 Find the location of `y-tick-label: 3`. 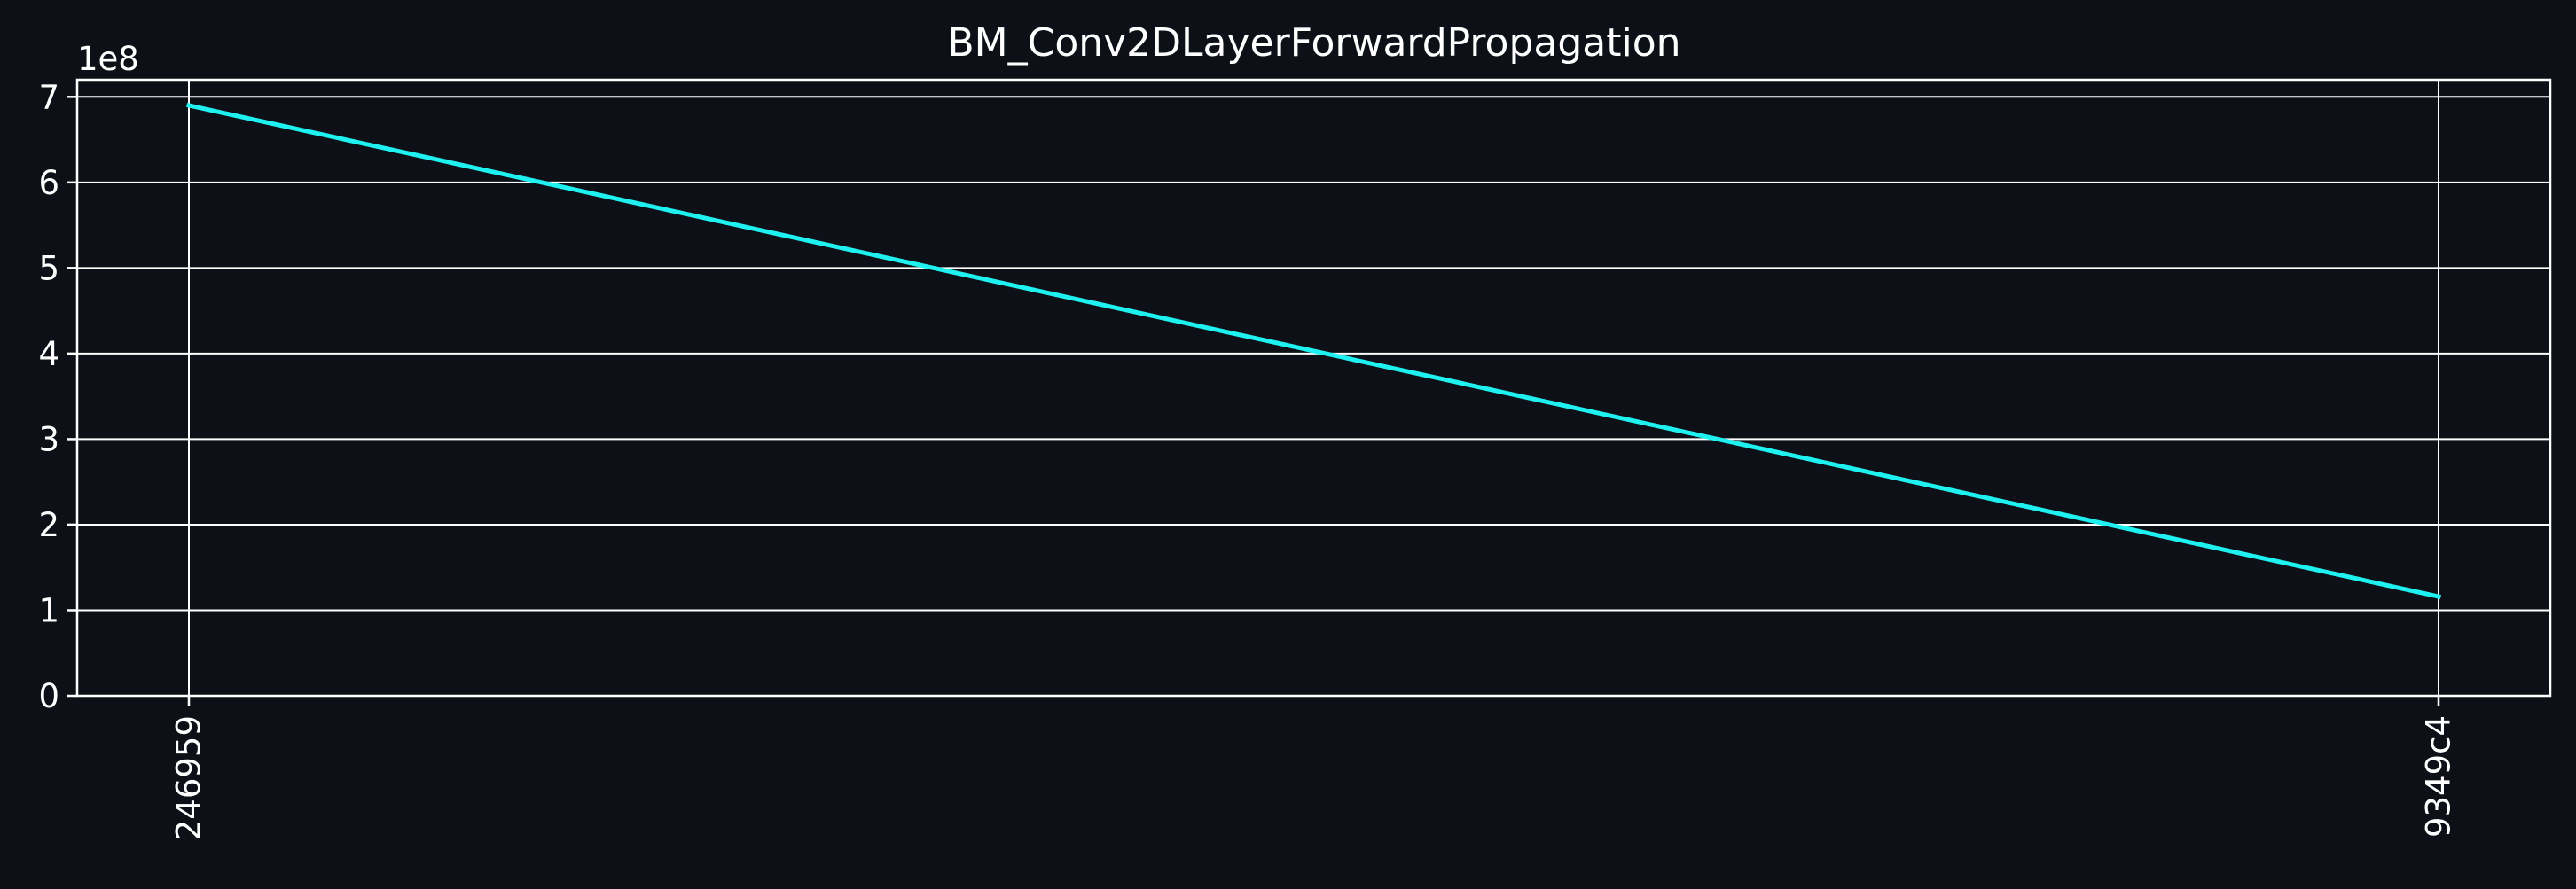

y-tick-label: 3 is located at coordinates (48, 439).